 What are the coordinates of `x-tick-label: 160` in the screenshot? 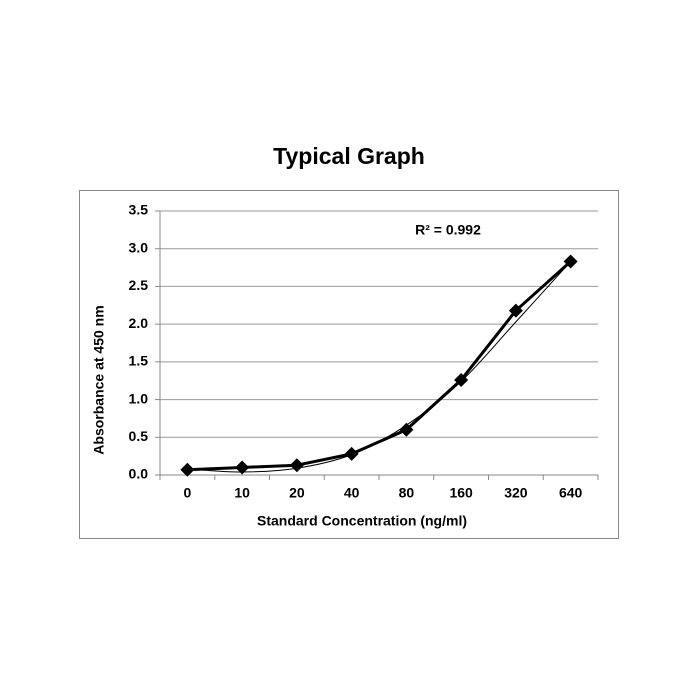 It's located at (461, 493).